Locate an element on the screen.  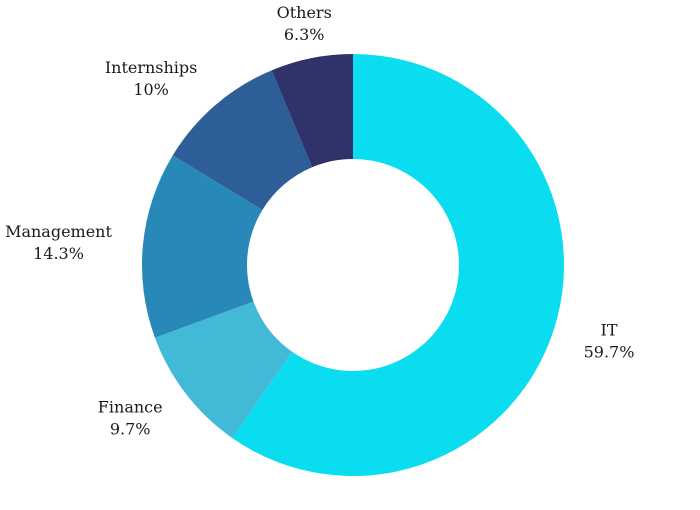
slice-value-others: 6.3% is located at coordinates (304, 34).